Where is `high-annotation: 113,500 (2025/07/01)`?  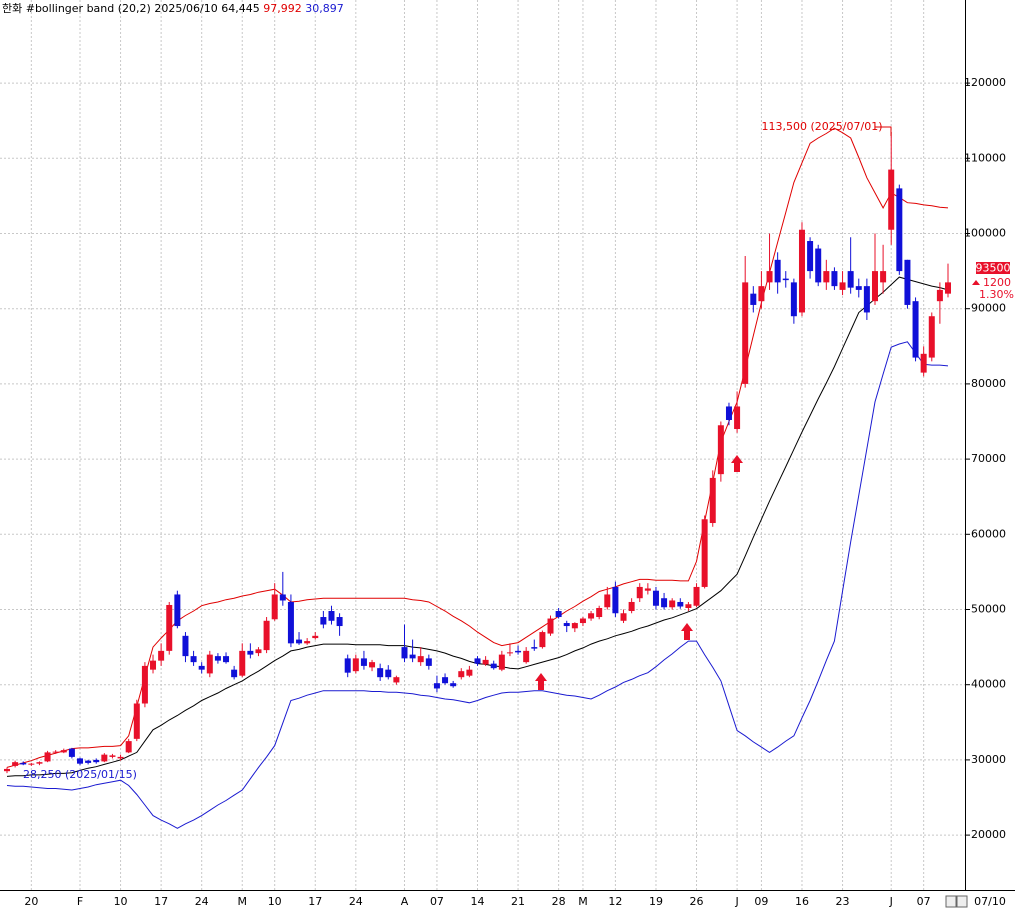 high-annotation: 113,500 (2025/07/01) is located at coordinates (822, 126).